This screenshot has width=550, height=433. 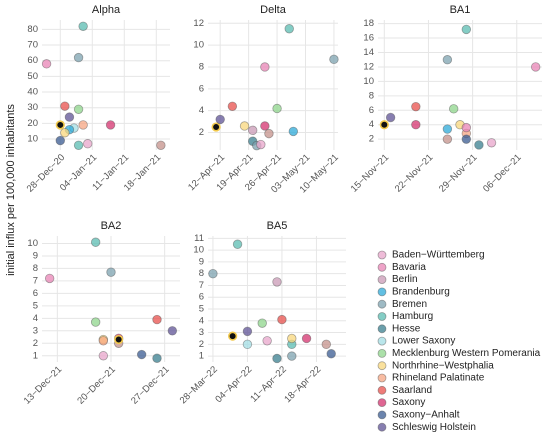 What do you see at coordinates (434, 427) in the screenshot?
I see `legend-label: Schleswig Holstein` at bounding box center [434, 427].